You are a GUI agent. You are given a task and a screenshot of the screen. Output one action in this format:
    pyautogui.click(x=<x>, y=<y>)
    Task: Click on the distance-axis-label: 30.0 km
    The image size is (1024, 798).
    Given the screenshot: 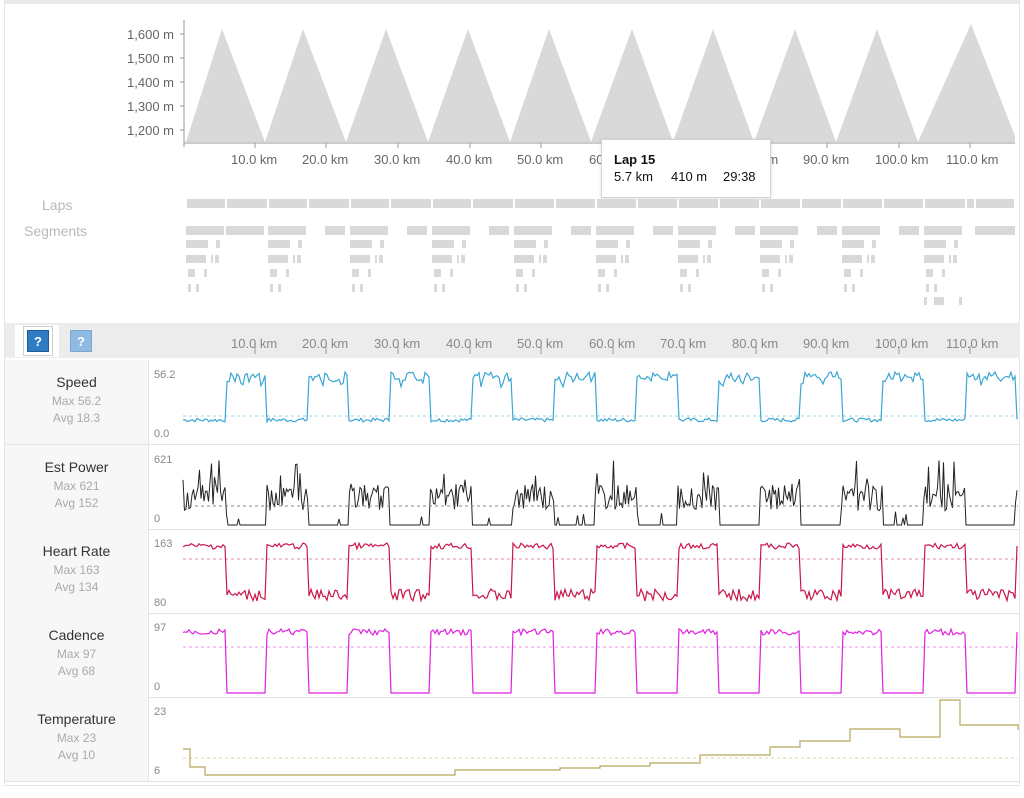 What is the action you would take?
    pyautogui.click(x=397, y=343)
    